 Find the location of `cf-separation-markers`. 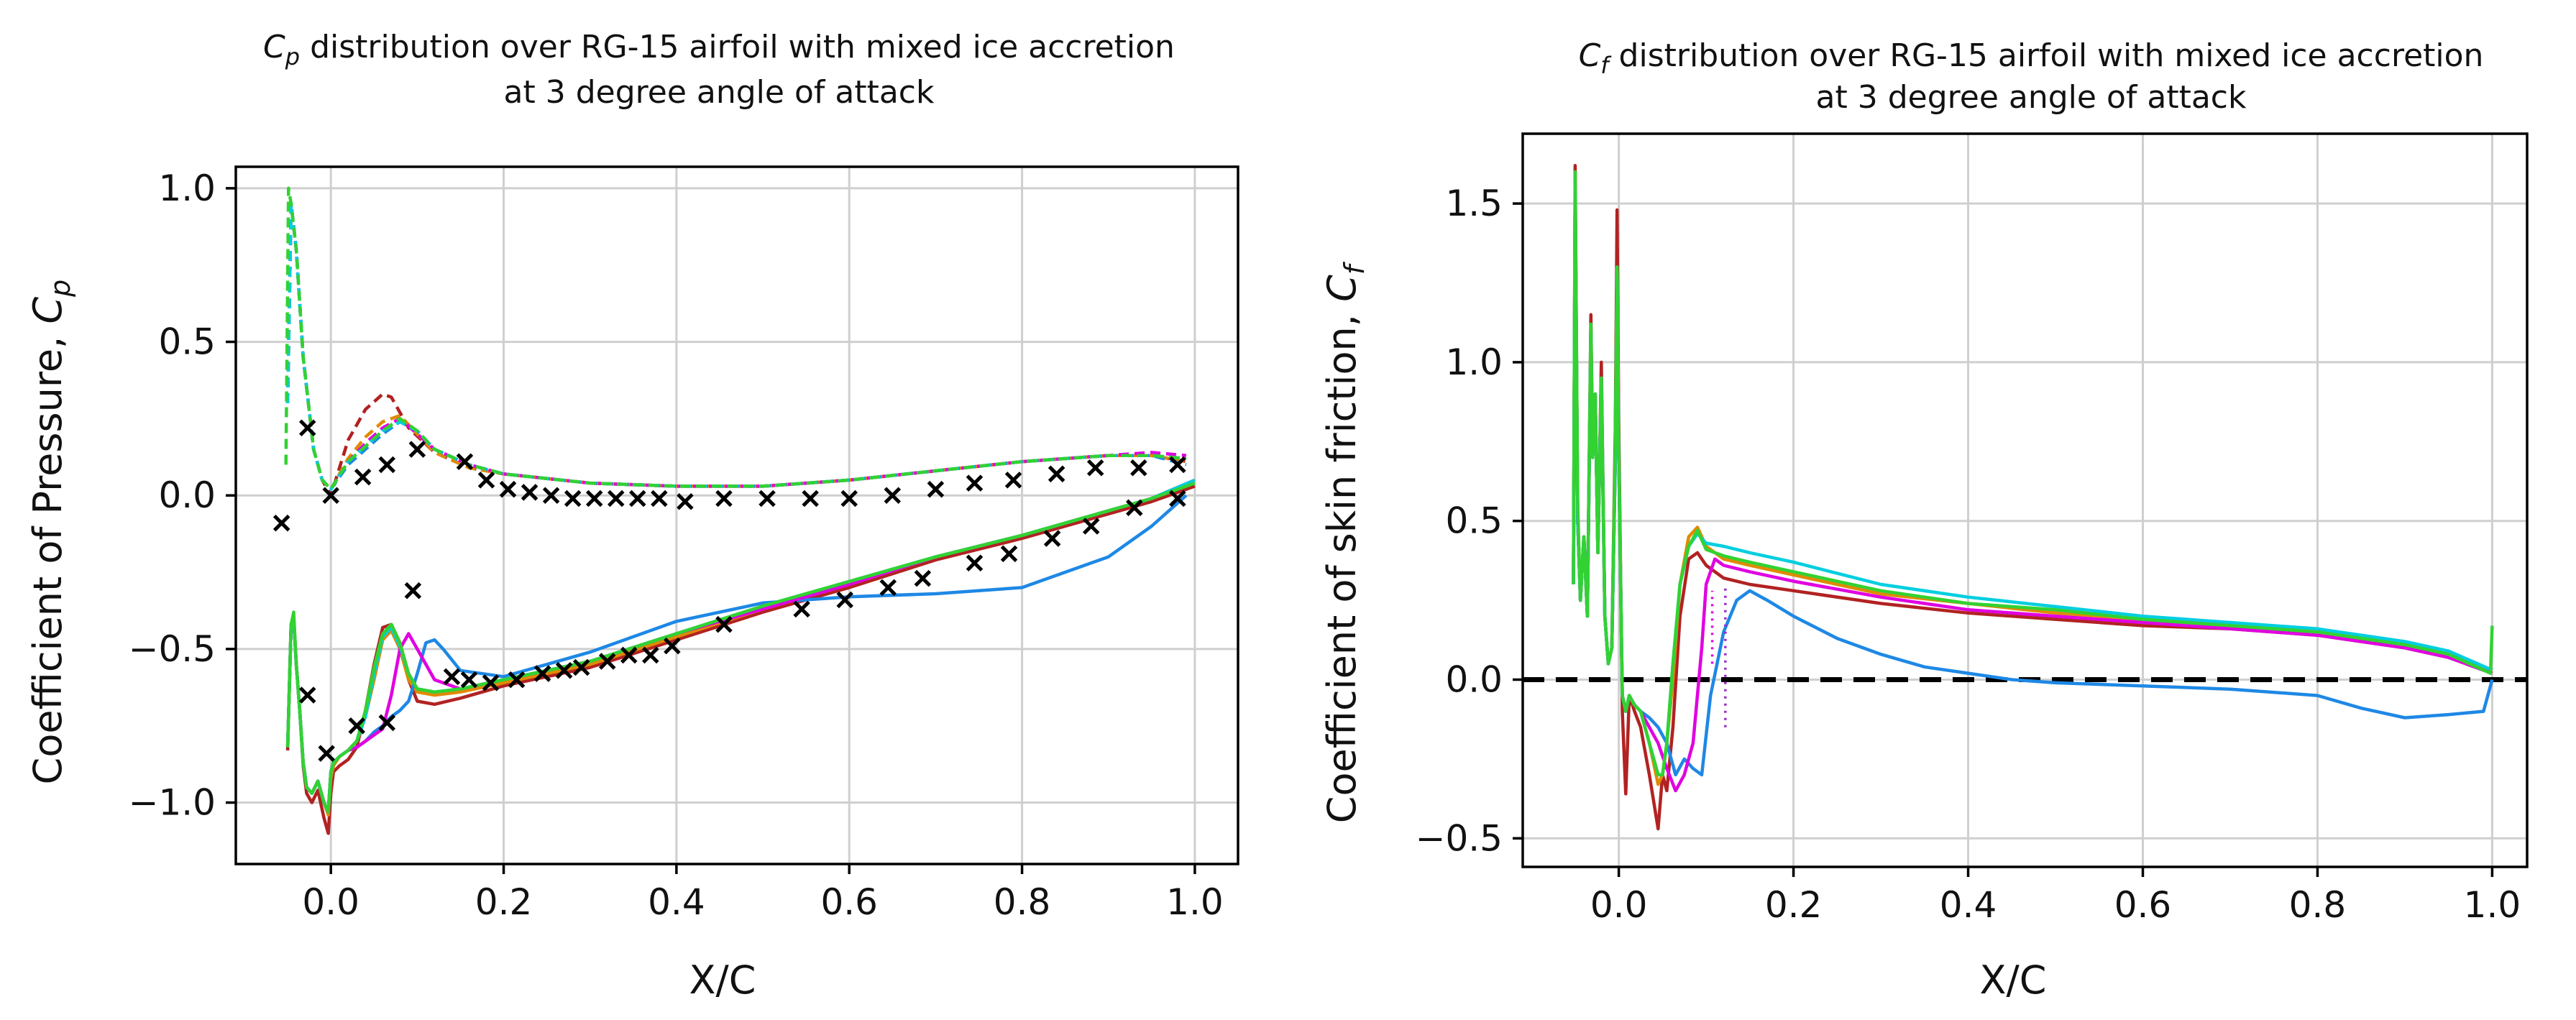

cf-separation-markers is located at coordinates (1718, 655).